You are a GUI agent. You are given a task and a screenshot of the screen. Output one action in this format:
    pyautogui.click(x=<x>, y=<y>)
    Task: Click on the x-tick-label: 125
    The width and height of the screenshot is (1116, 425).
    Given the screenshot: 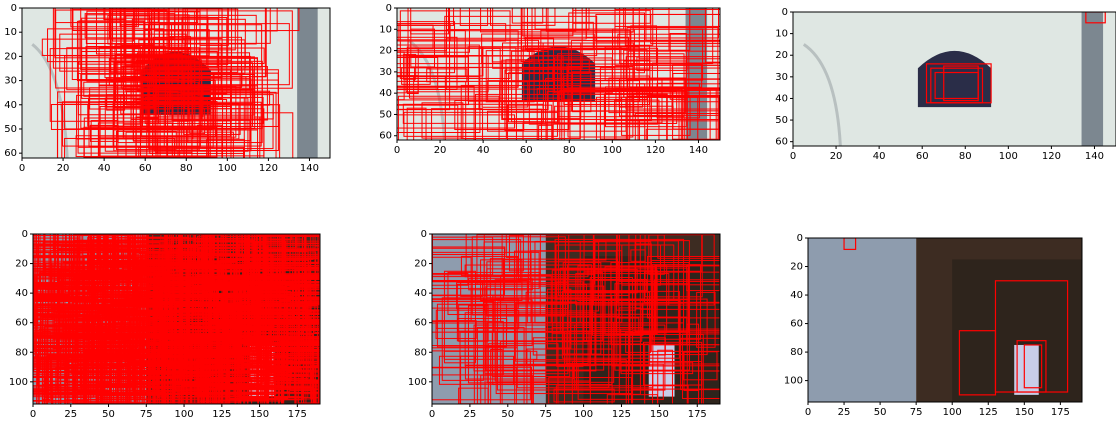 What is the action you would take?
    pyautogui.click(x=988, y=412)
    